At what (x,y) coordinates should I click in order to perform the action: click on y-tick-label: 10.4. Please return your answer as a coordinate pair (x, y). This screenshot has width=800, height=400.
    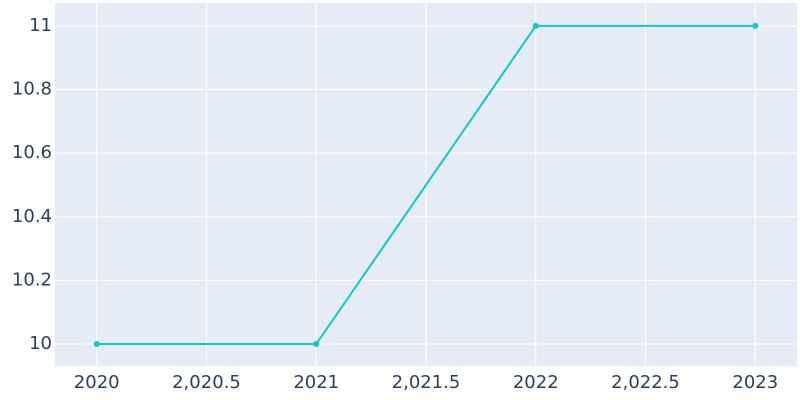
    Looking at the image, I should click on (32, 216).